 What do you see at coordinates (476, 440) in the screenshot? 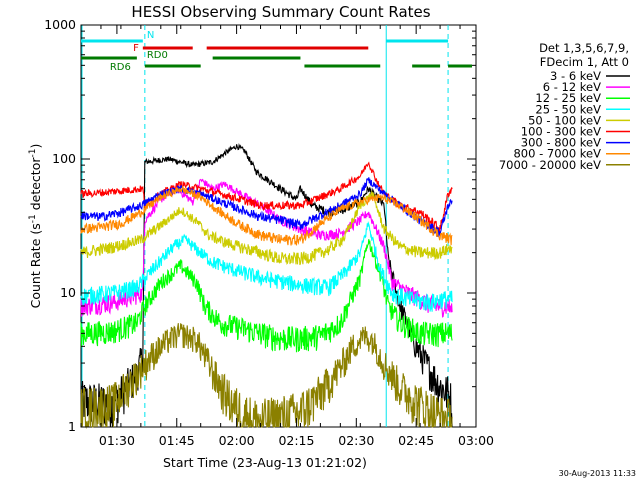
I see `x-tick-label: 03:00` at bounding box center [476, 440].